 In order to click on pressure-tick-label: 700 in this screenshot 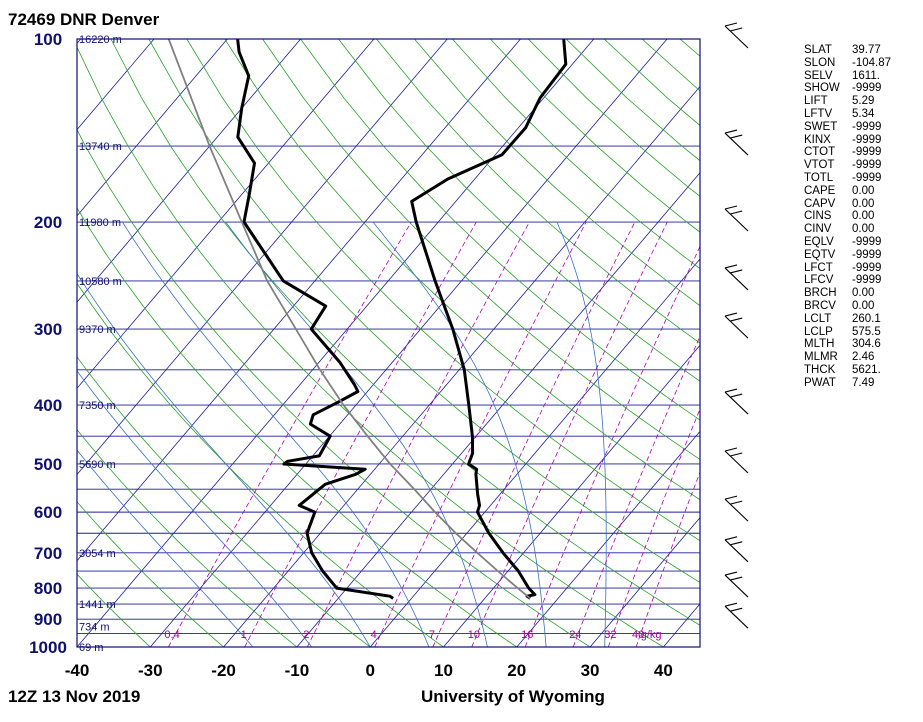, I will do `click(48, 553)`.